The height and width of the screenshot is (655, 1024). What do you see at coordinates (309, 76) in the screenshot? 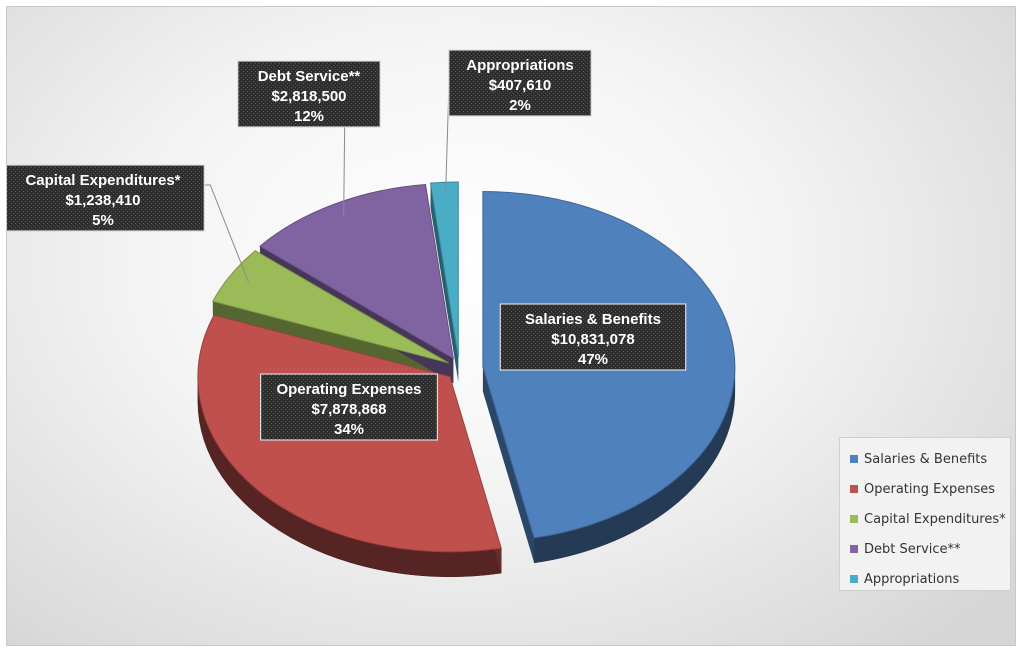
I see `callout-category: Debt Service**` at bounding box center [309, 76].